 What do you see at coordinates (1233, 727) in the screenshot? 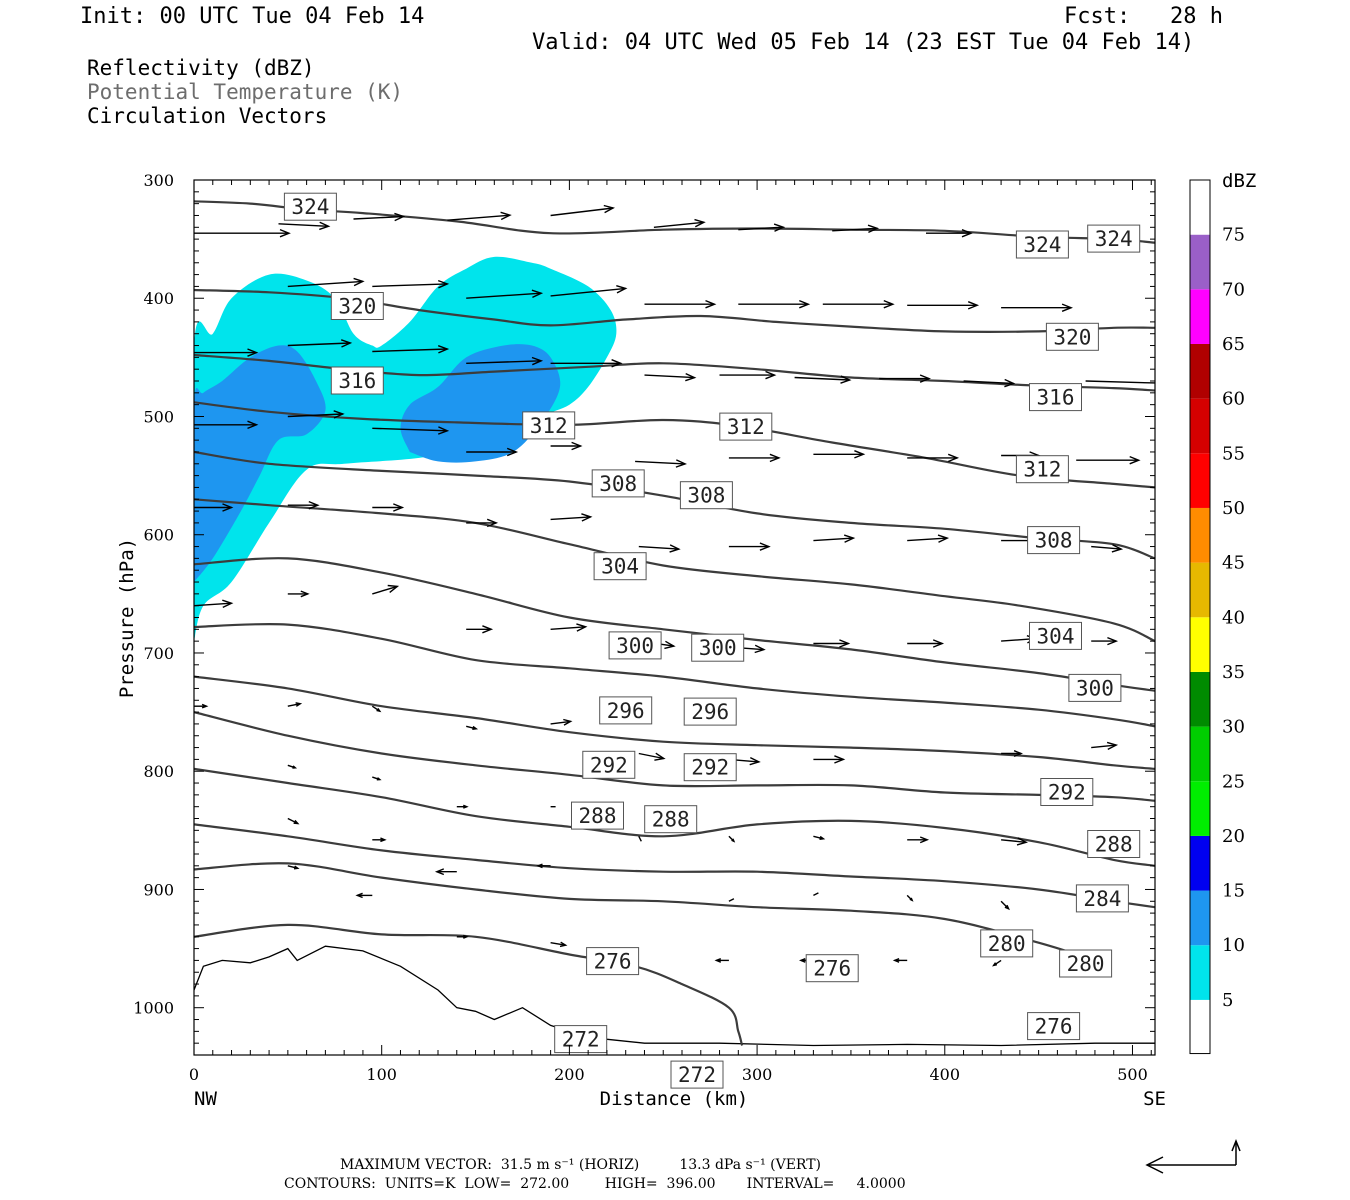
I see `colorbar-tick-label: 30` at bounding box center [1233, 727].